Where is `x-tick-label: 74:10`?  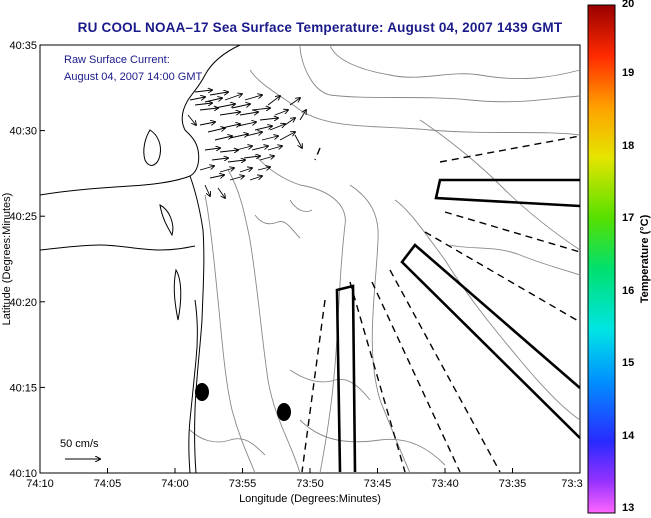 x-tick-label: 74:10 is located at coordinates (40, 484).